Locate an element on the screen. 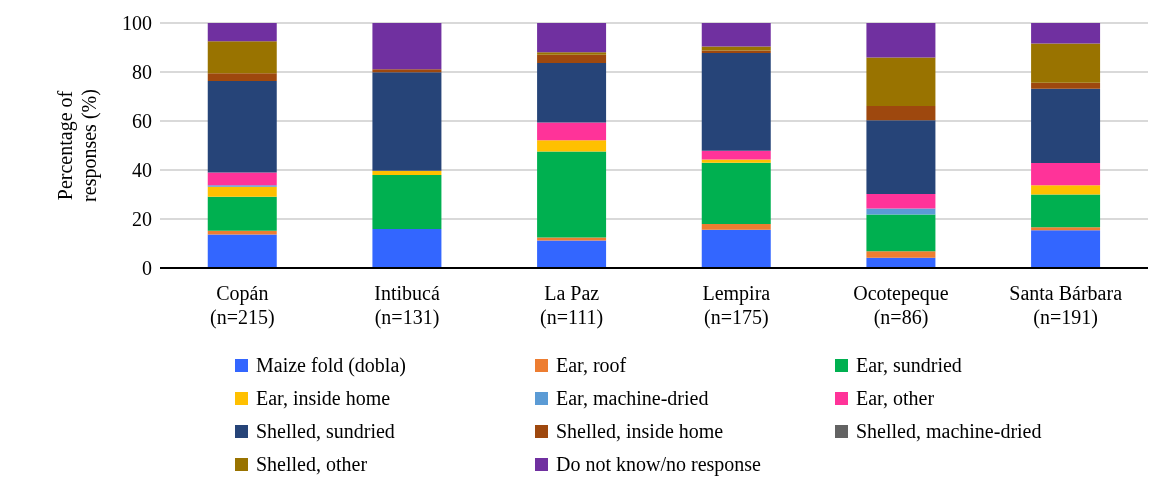 Image resolution: width=1152 pixels, height=491 pixels. y-tick-label: 20 is located at coordinates (142, 219).